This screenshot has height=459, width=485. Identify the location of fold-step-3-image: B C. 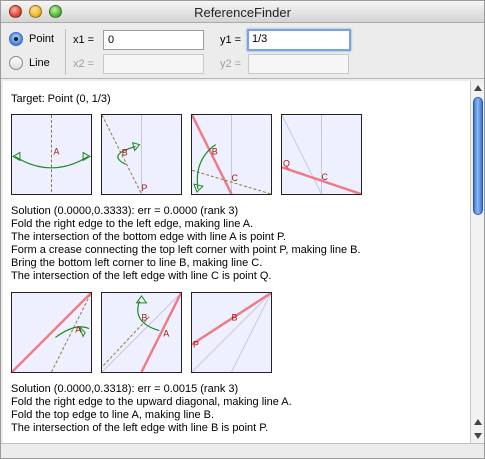
(231, 154).